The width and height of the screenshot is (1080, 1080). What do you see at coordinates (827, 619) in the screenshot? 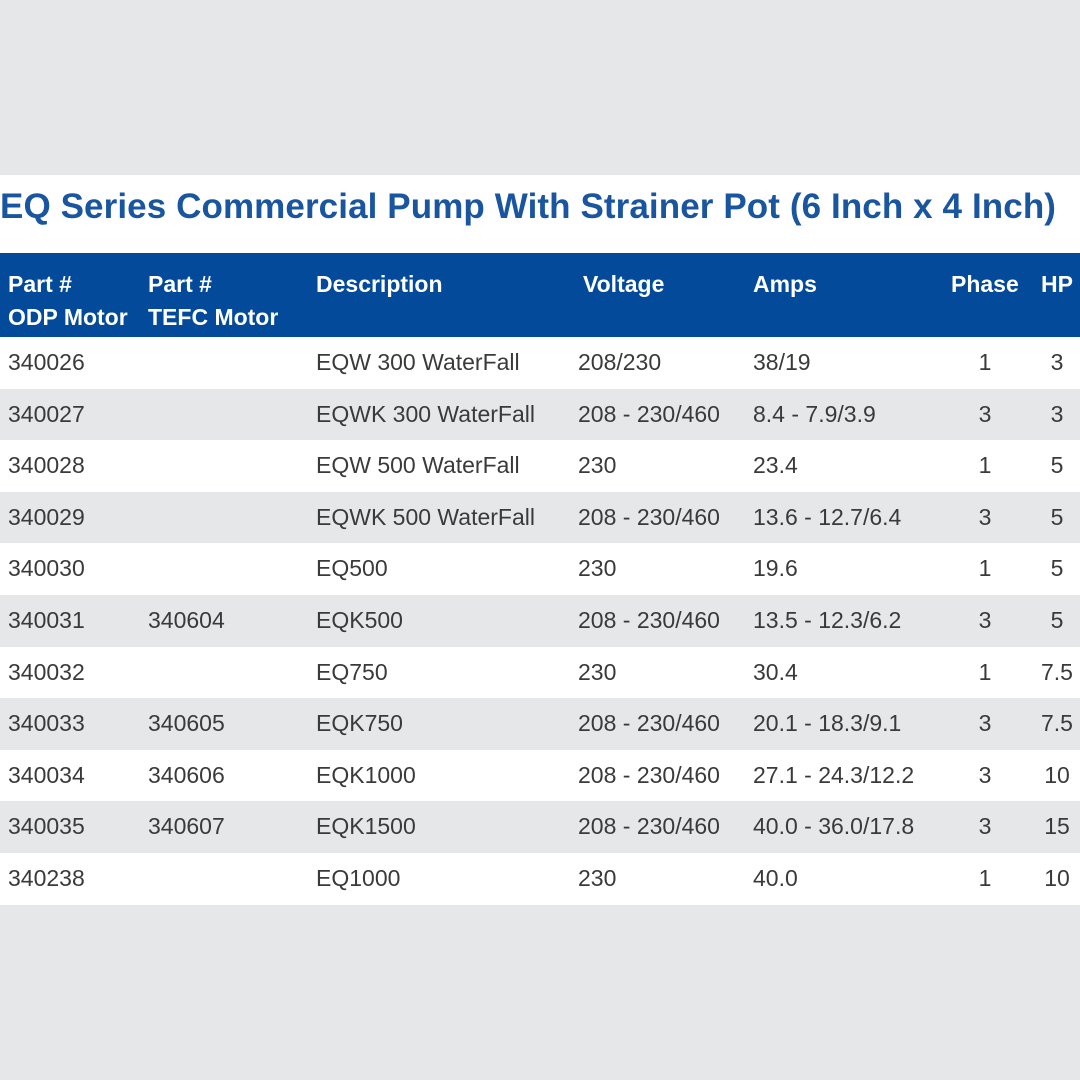
I see `cell-amps: 13.5 - 12.3/6.2` at bounding box center [827, 619].